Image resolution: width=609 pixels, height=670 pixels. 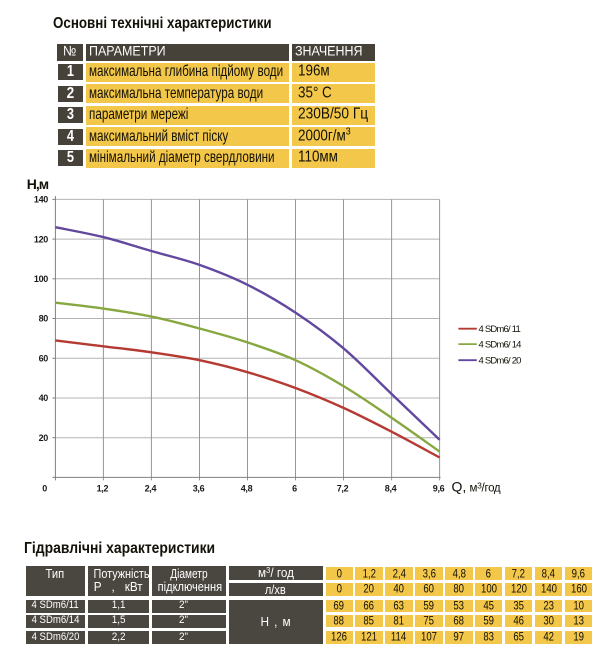 What do you see at coordinates (294, 489) in the screenshot?
I see `svg-text: 6` at bounding box center [294, 489].